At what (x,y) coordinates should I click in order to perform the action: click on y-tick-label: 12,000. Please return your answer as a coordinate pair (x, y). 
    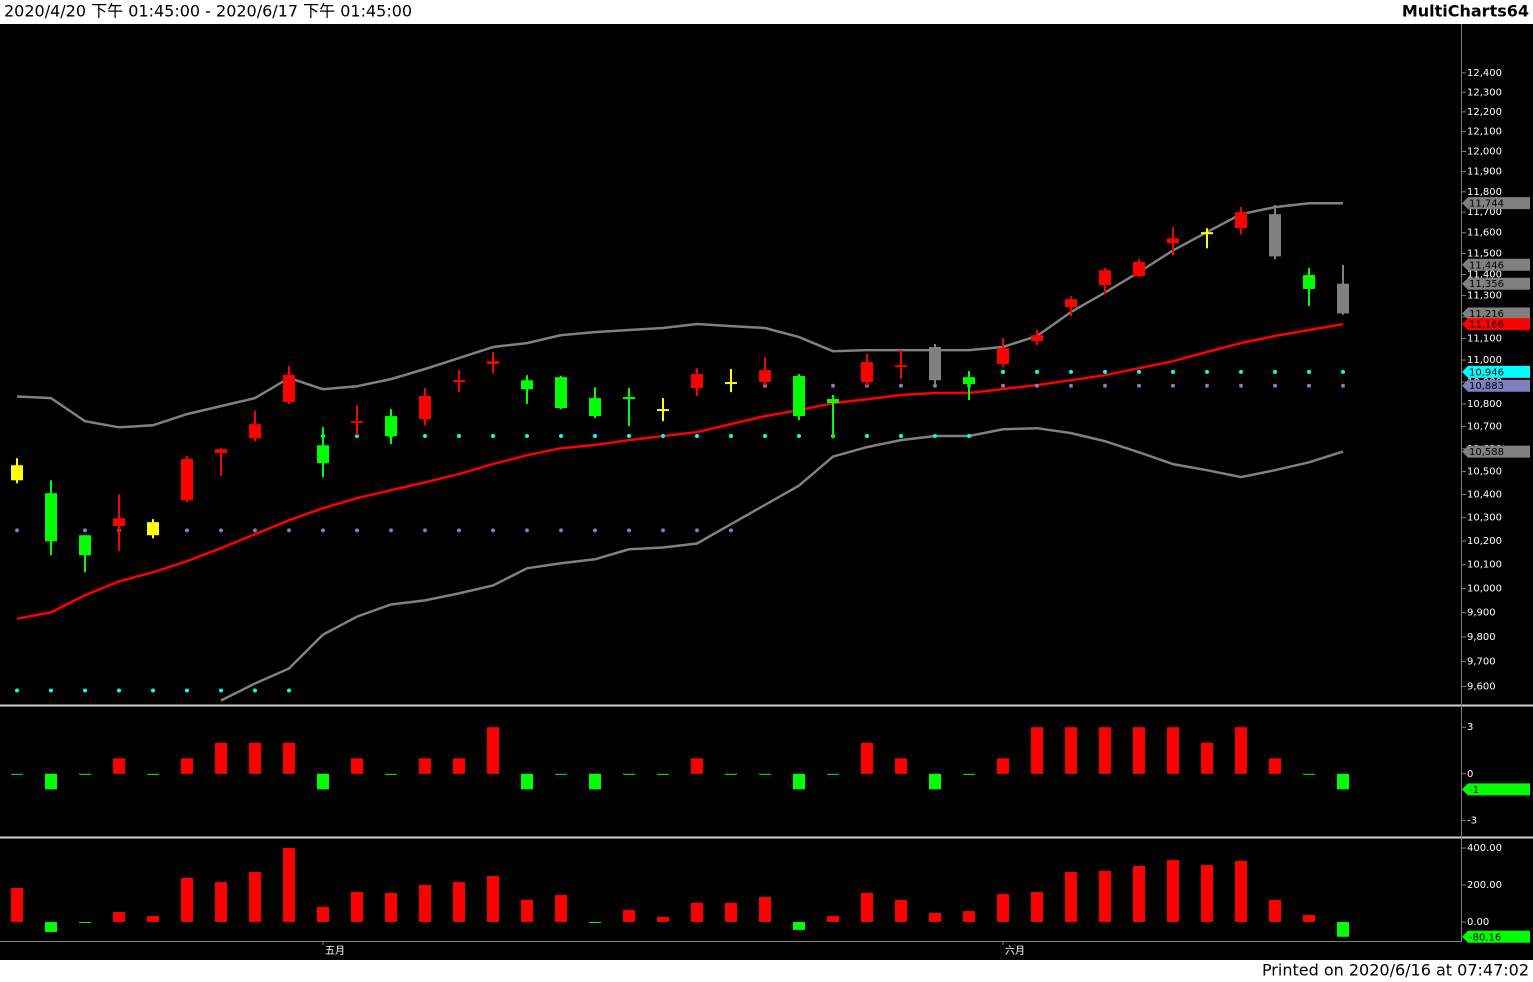
    Looking at the image, I should click on (1484, 151).